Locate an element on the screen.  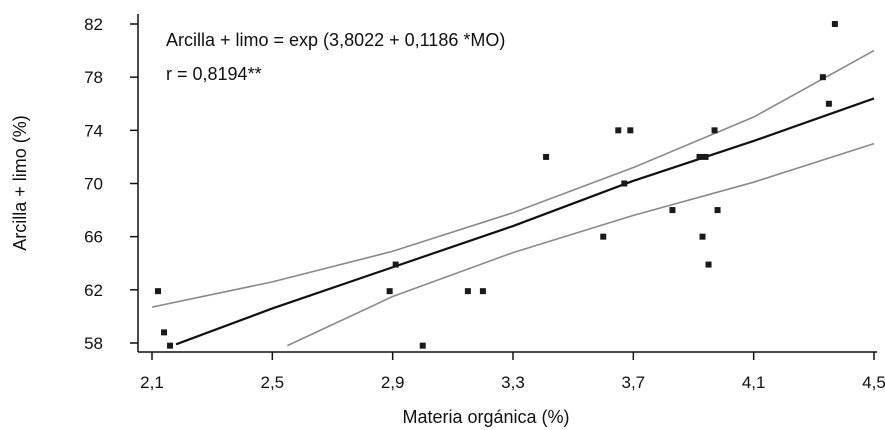
x-tick-label: 2,5 is located at coordinates (273, 382).